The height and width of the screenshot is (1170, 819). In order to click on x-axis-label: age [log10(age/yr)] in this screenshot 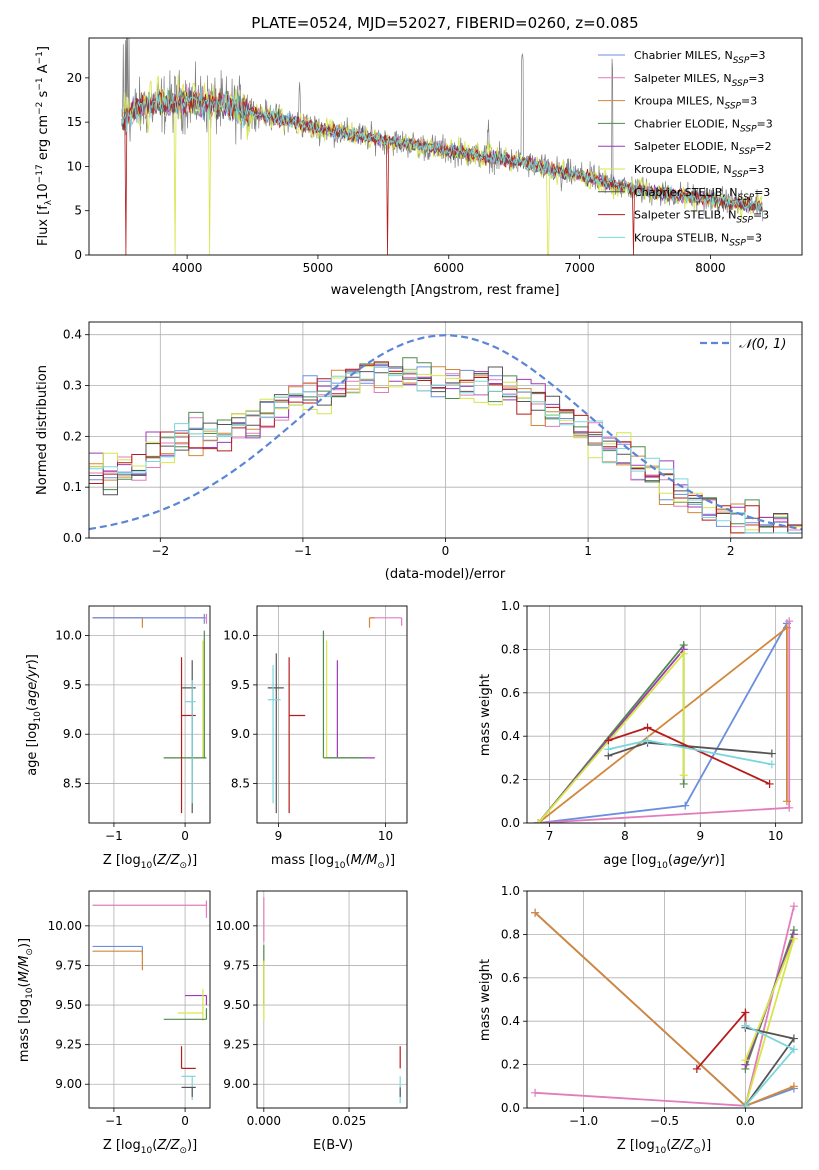, I will do `click(664, 862)`.